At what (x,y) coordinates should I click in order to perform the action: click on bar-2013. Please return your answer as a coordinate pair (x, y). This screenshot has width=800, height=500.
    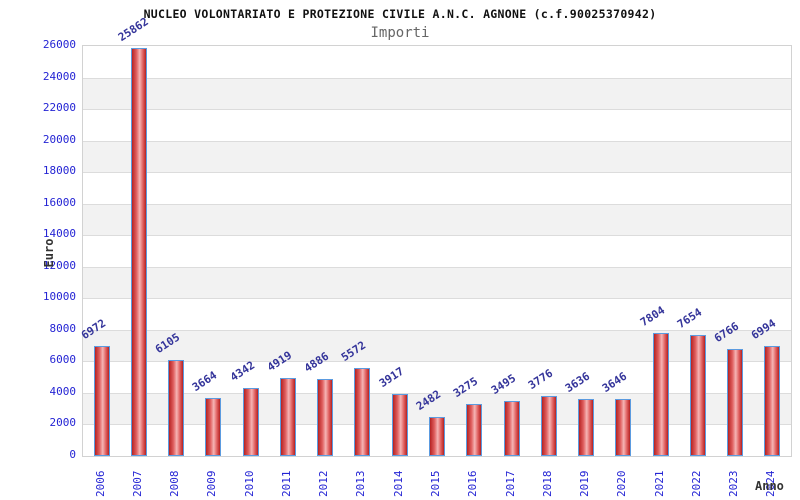
    Looking at the image, I should click on (362, 412).